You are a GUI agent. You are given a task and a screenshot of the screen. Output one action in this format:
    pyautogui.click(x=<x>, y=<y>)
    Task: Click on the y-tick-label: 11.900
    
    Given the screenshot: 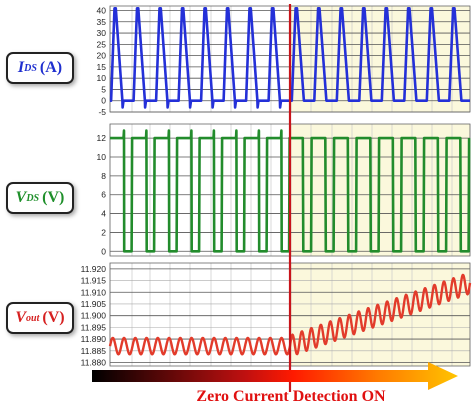 What is the action you would take?
    pyautogui.click(x=94, y=316)
    